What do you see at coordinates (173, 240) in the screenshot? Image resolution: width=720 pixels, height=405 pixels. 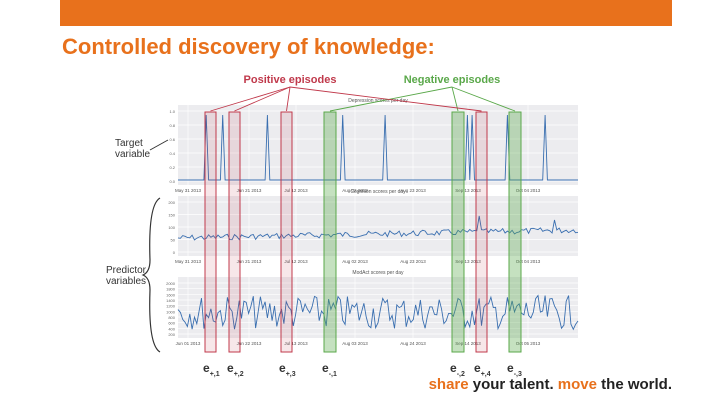 I see `y-tick-label: 50` at bounding box center [173, 240].